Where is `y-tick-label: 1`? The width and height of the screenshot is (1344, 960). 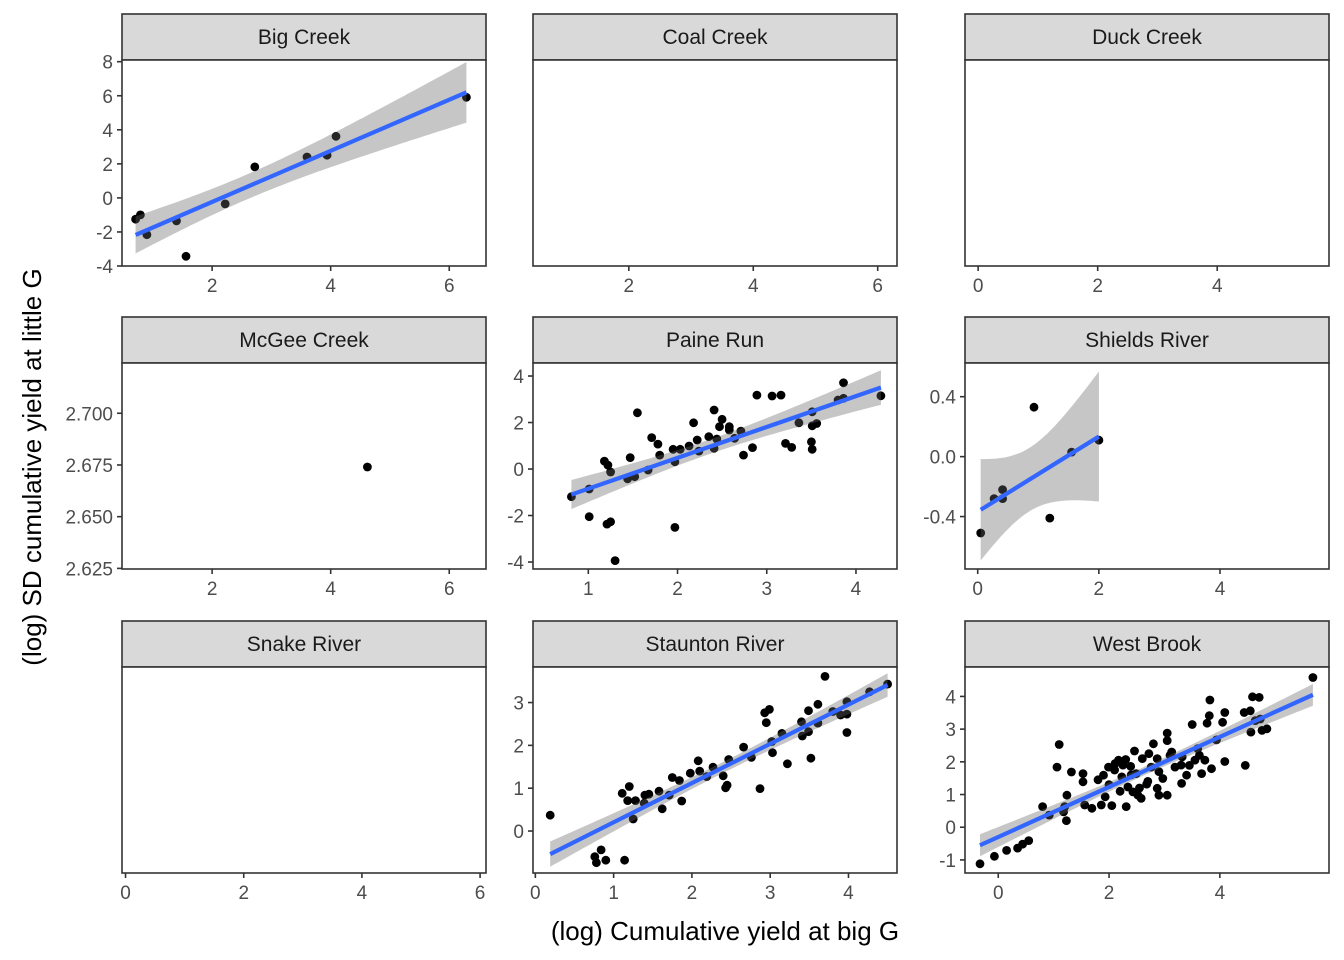
y-tick-label: 1 is located at coordinates (518, 789).